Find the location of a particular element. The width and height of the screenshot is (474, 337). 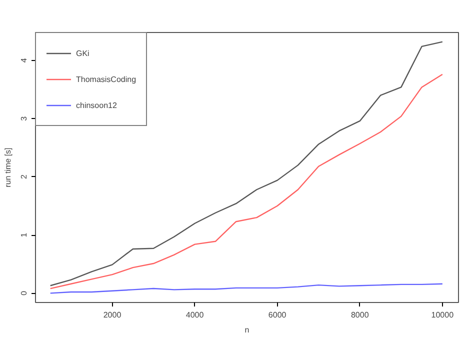

y-tick-label: 3 is located at coordinates (24, 118).